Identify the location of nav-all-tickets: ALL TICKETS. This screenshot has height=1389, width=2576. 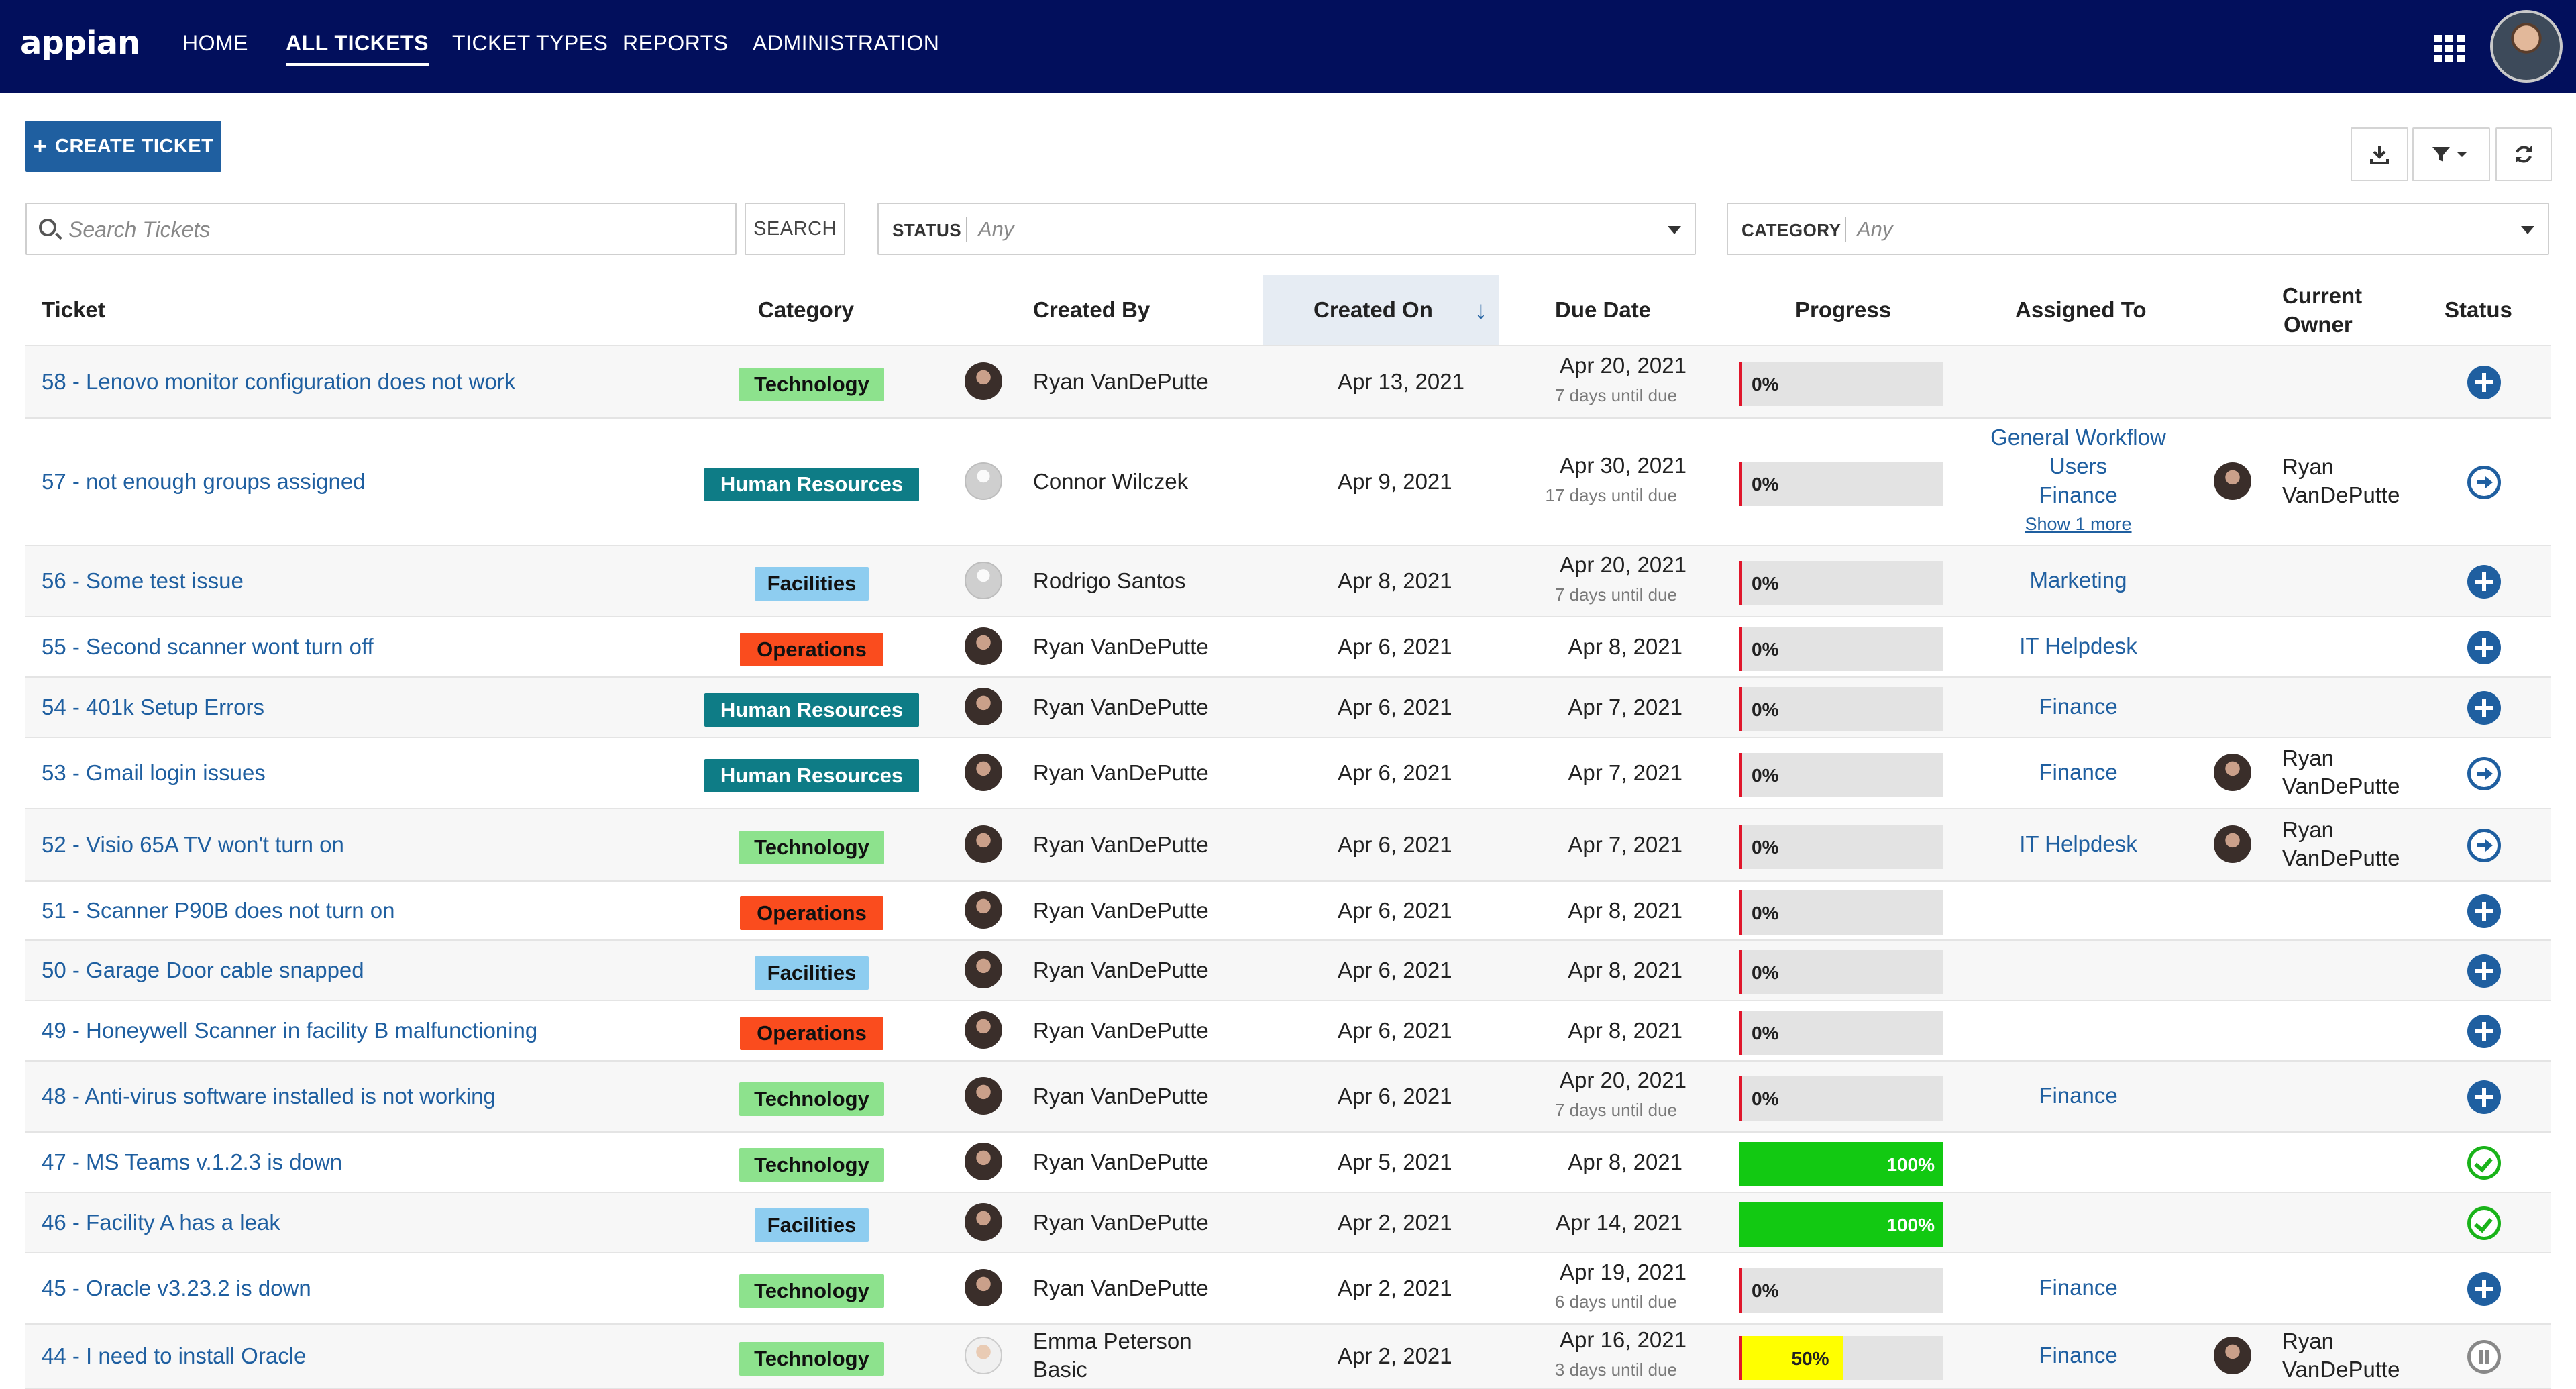
(357, 49).